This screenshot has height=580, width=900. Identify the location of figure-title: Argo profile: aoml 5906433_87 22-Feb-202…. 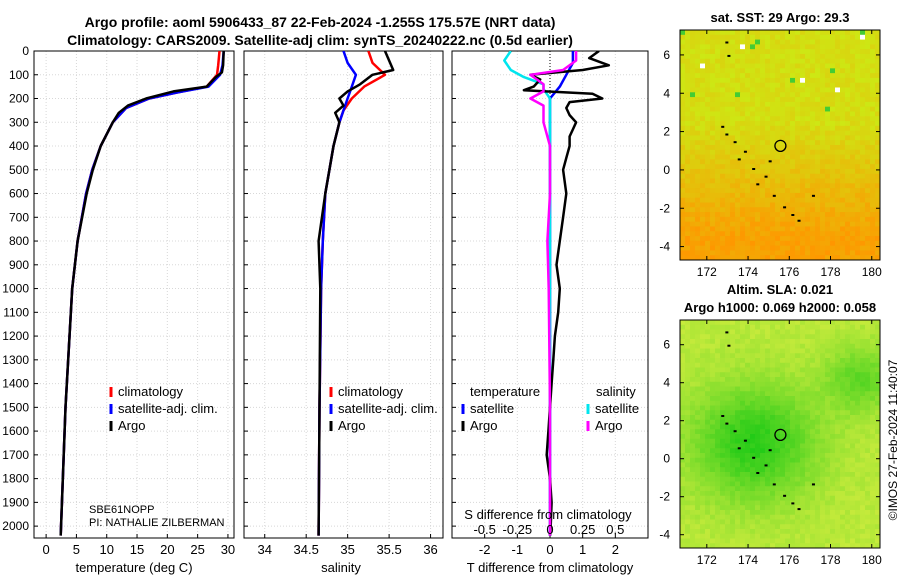
(320, 22).